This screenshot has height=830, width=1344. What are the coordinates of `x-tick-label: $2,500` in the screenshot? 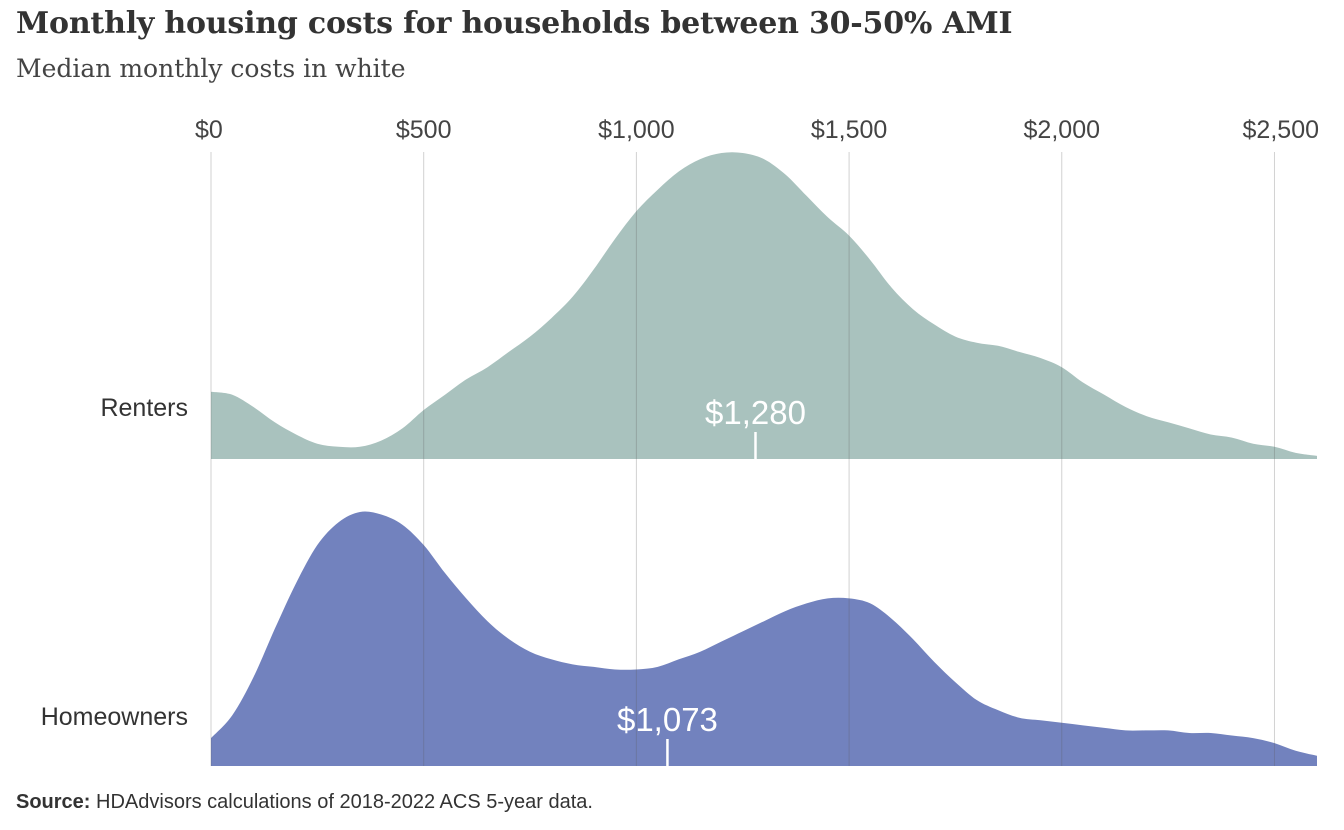 It's located at (1281, 130).